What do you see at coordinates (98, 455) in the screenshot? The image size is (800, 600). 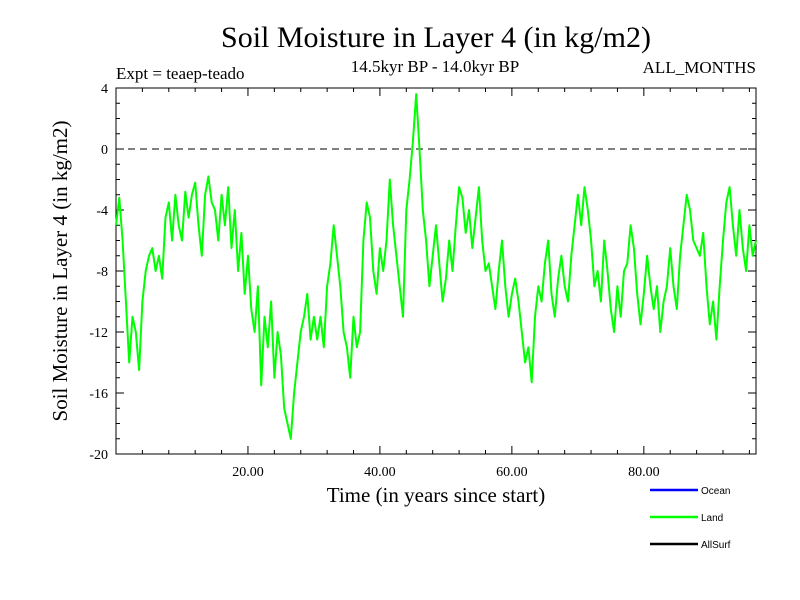 I see `y-tick-label: -20` at bounding box center [98, 455].